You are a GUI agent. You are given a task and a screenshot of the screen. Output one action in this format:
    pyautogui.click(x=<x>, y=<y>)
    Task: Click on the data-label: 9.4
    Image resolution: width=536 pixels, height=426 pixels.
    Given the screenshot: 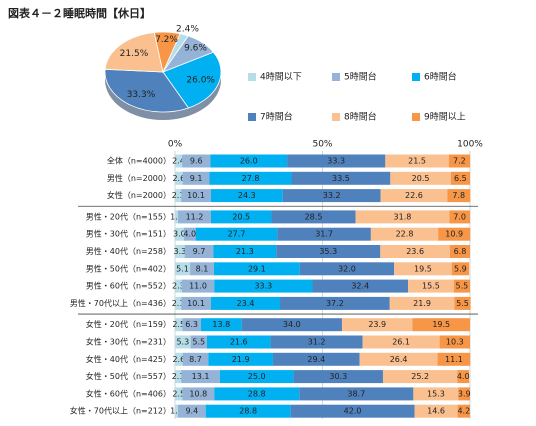 What is the action you would take?
    pyautogui.click(x=191, y=411)
    